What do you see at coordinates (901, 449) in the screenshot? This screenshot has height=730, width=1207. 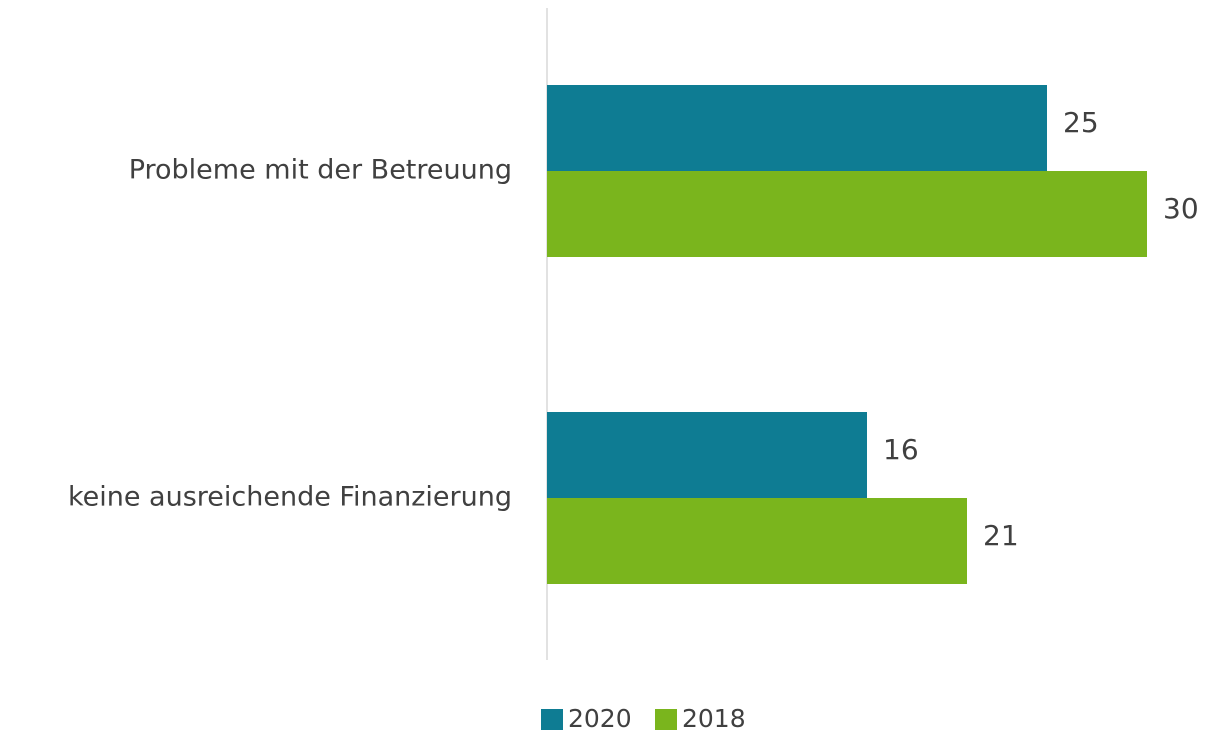 I see `value-label: 16` at bounding box center [901, 449].